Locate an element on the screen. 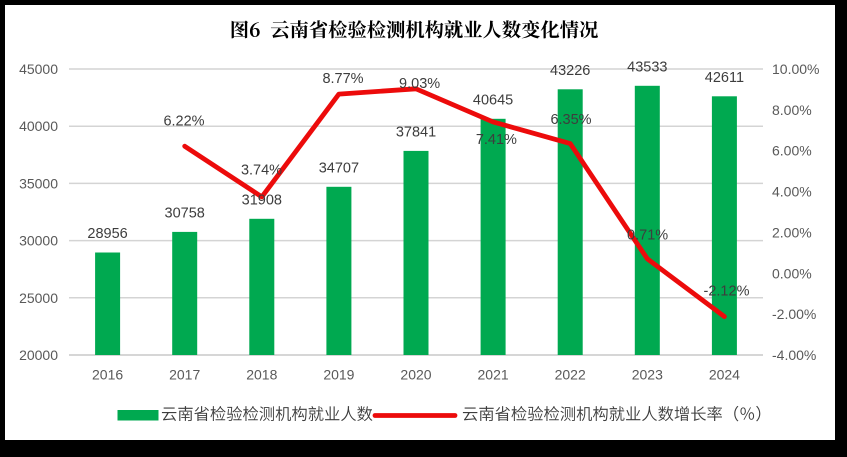  svg-text: 2.00% is located at coordinates (792, 232).